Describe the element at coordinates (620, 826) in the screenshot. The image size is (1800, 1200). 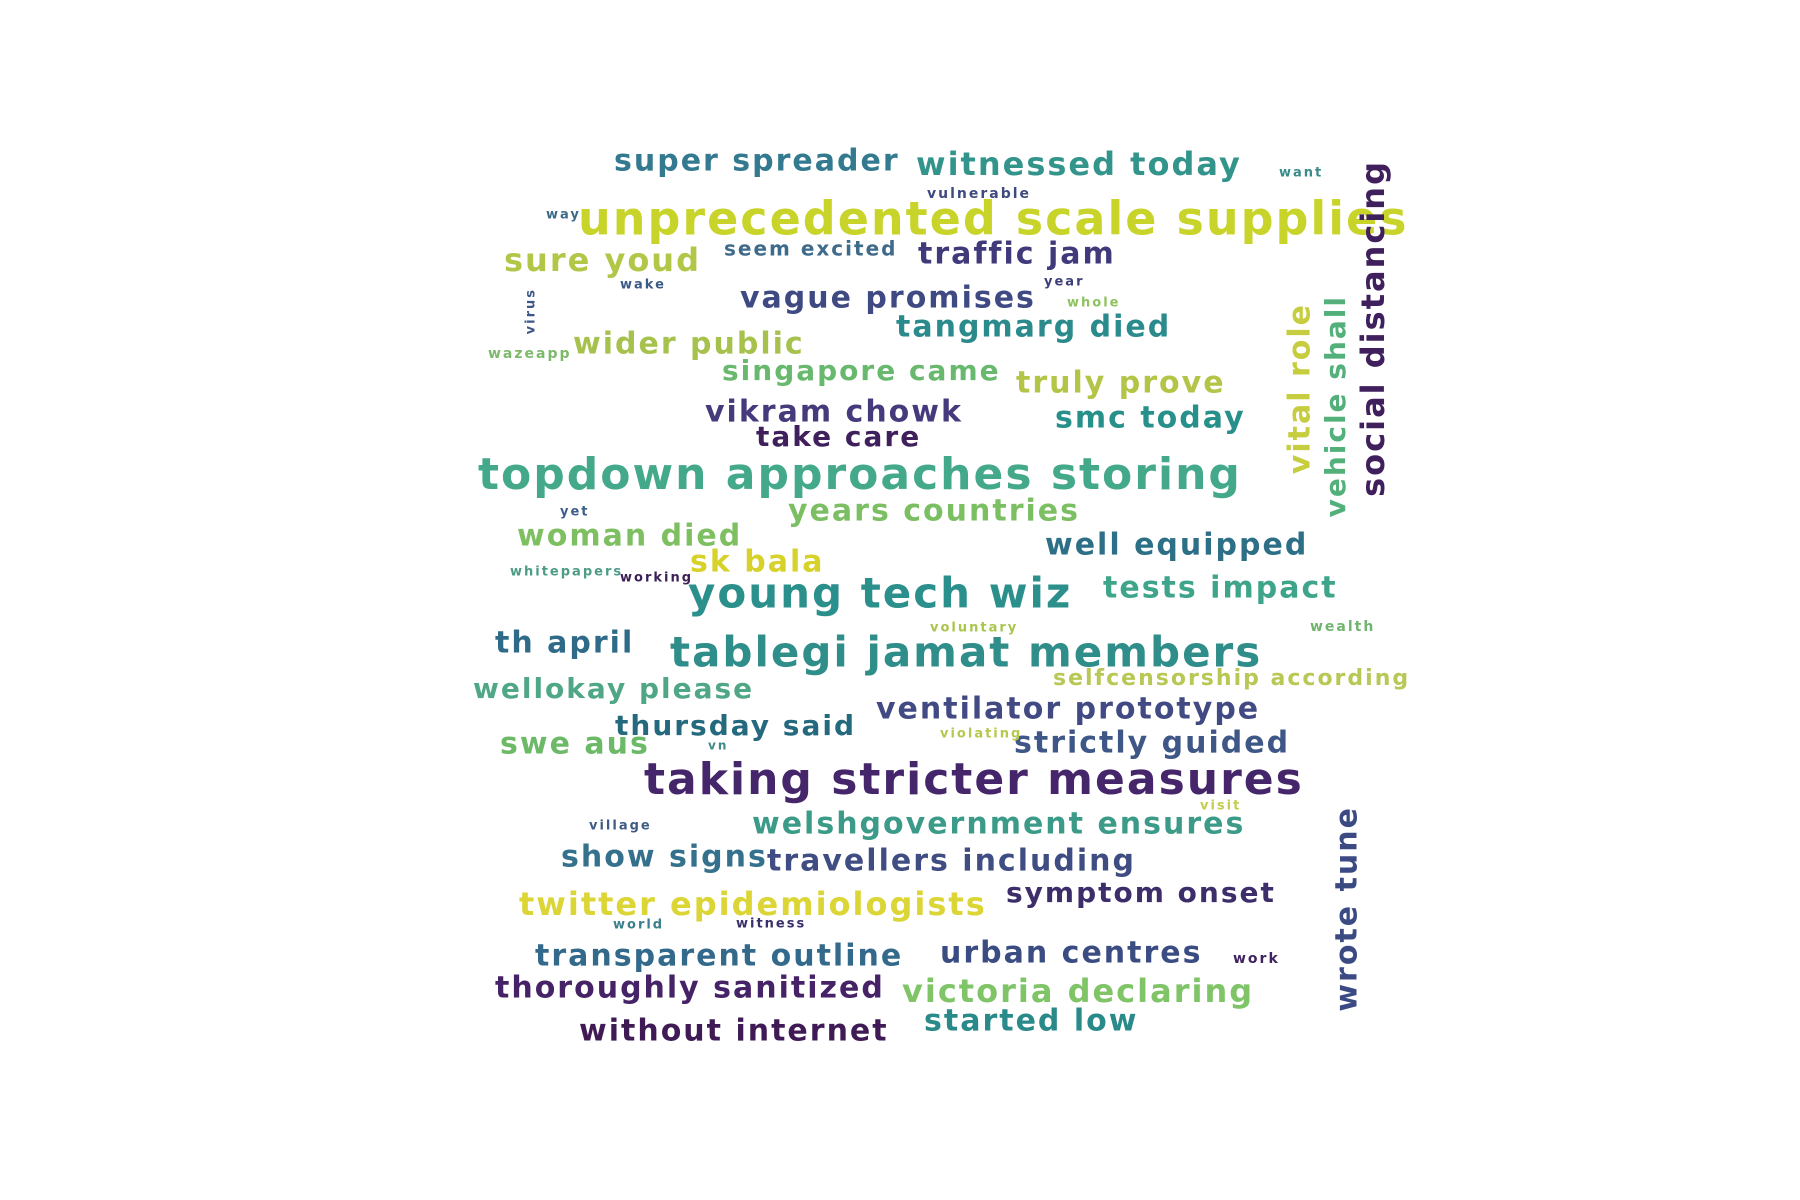
I see `word-village: village` at that location.